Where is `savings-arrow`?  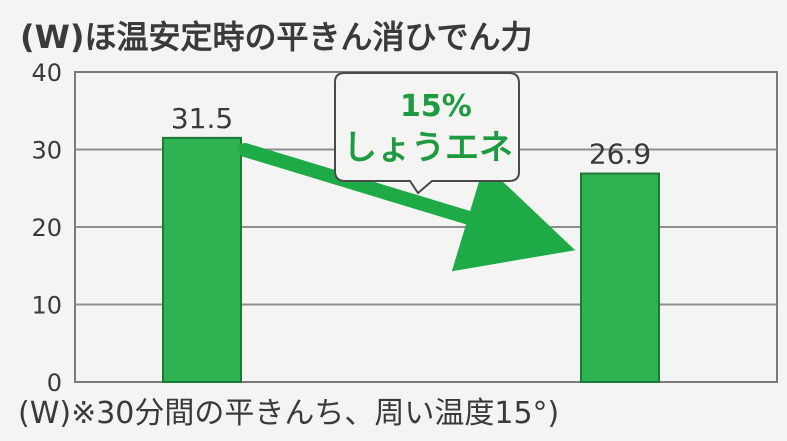 savings-arrow is located at coordinates (407, 207).